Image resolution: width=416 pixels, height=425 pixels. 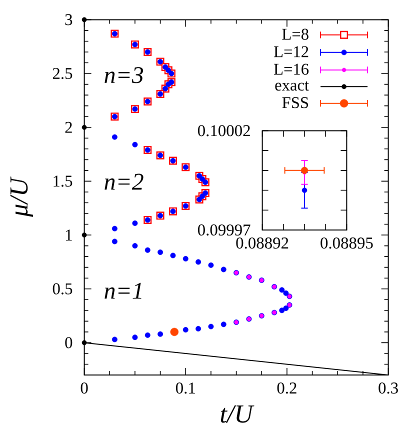 What do you see at coordinates (295, 102) in the screenshot?
I see `legend-label: FSS` at bounding box center [295, 102].